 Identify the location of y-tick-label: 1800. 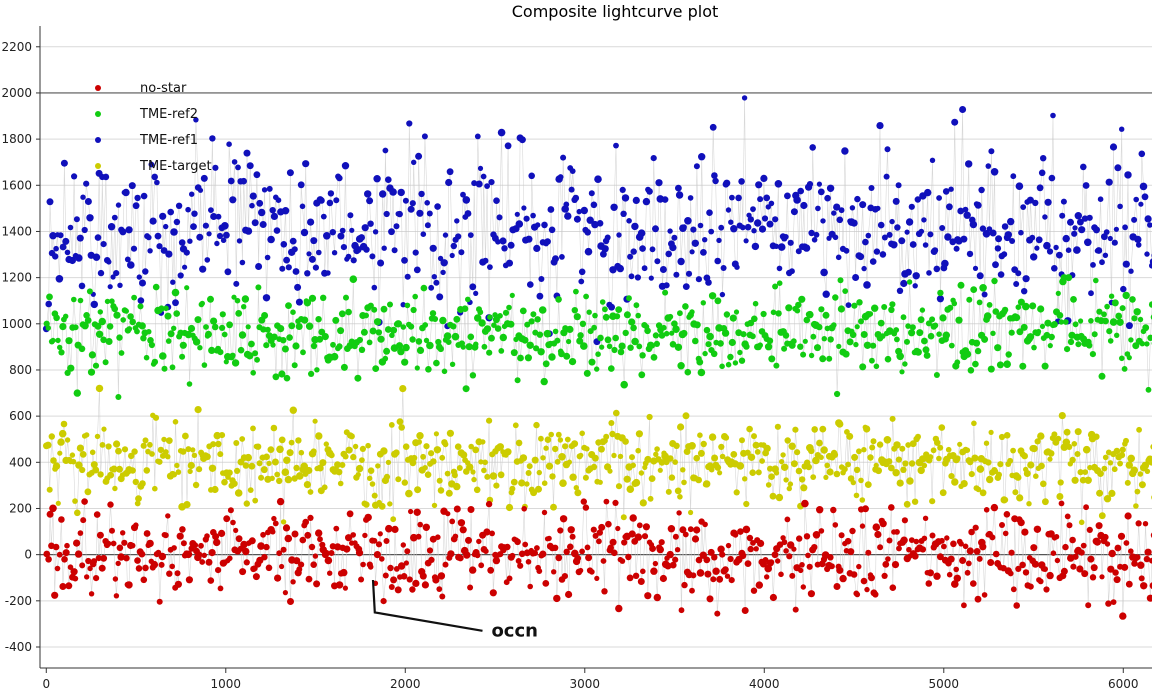
(16, 139).